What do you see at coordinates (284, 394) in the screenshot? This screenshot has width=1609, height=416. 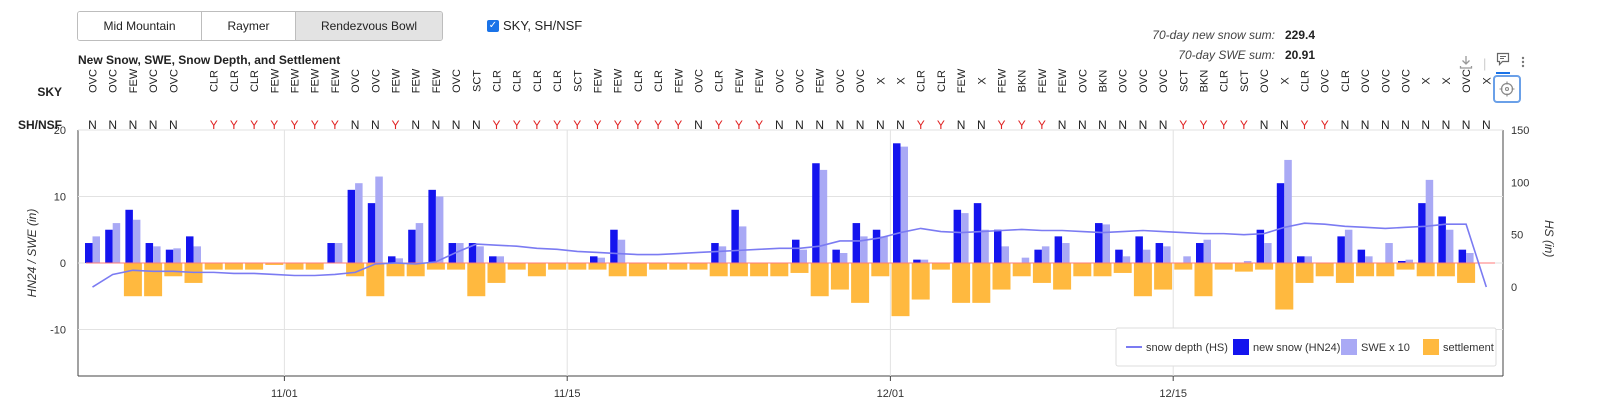 I see `x-tick-label: 11/01` at bounding box center [284, 394].